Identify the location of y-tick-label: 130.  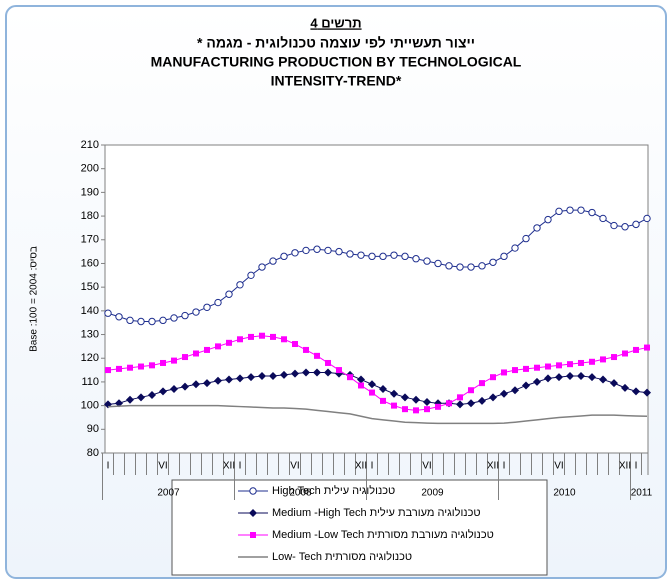
(90, 334).